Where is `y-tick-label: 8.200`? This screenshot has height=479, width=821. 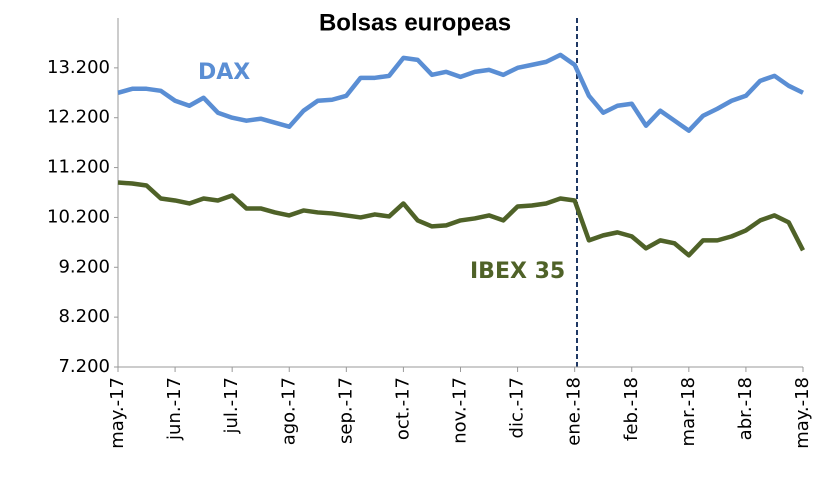
y-tick-label: 8.200 is located at coordinates (84, 316).